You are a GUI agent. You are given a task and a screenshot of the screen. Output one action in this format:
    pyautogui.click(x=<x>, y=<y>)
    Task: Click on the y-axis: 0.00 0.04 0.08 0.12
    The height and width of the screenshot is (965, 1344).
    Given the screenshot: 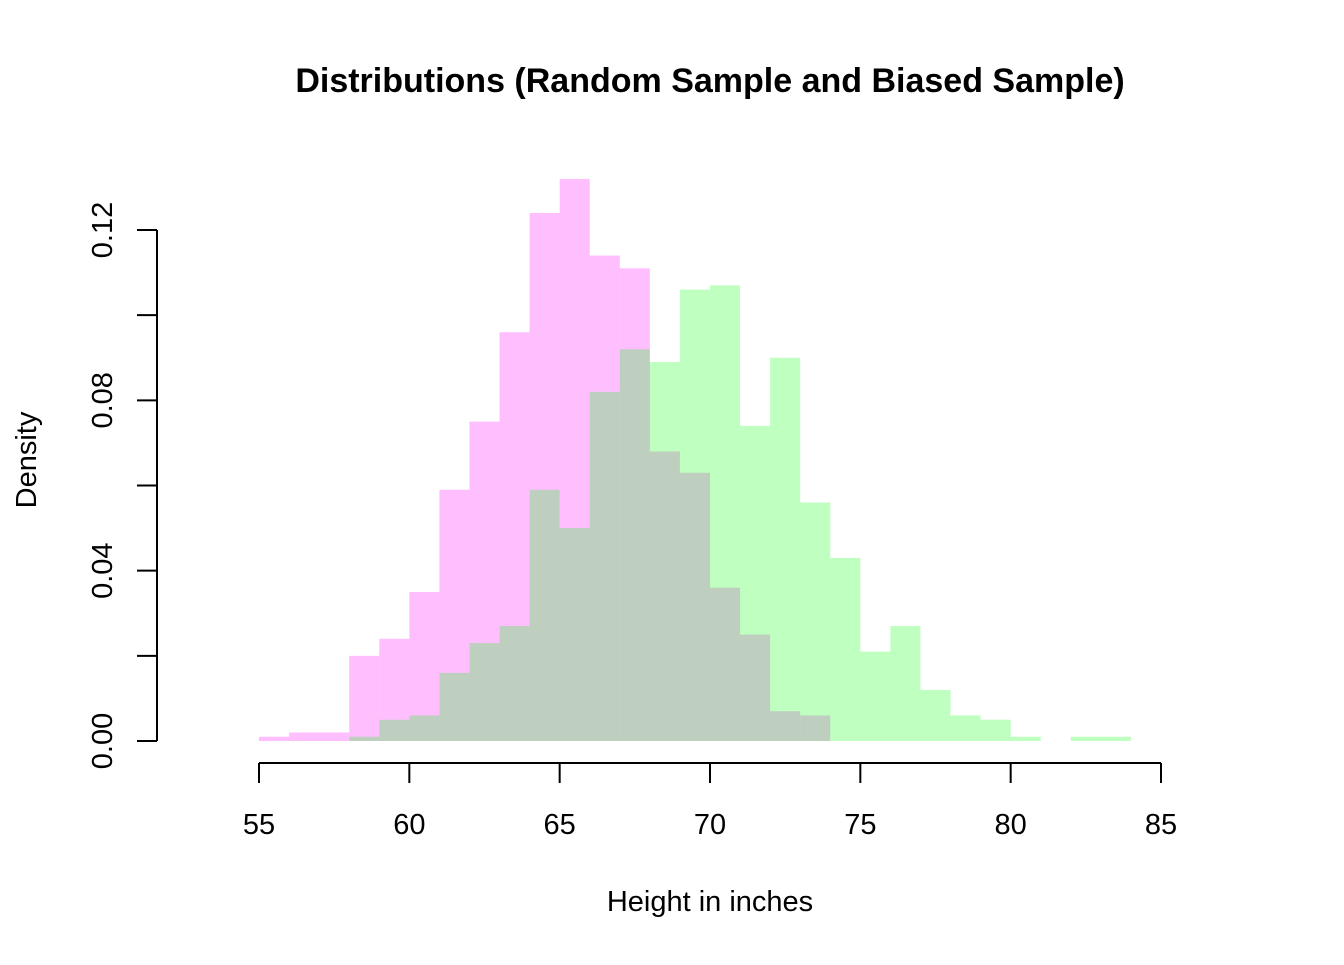 What is the action you would take?
    pyautogui.click(x=122, y=485)
    